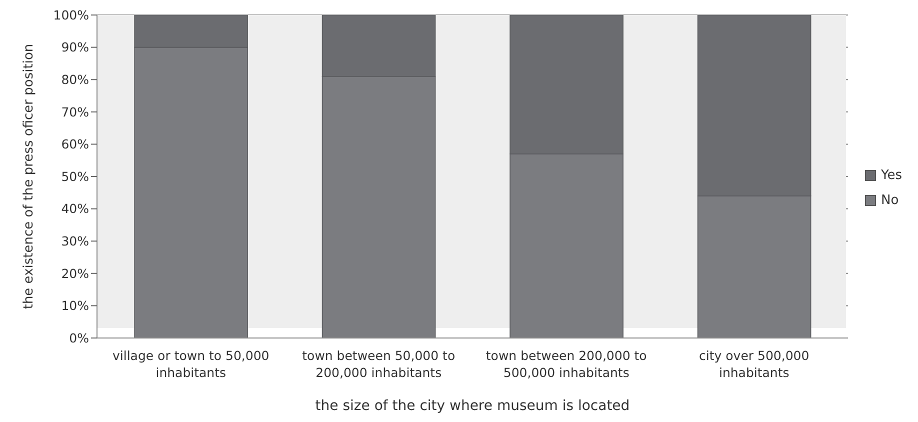 This screenshot has height=422, width=918. I want to click on x-tick-label: village or town to 50,000 inhabitants, so click(191, 364).